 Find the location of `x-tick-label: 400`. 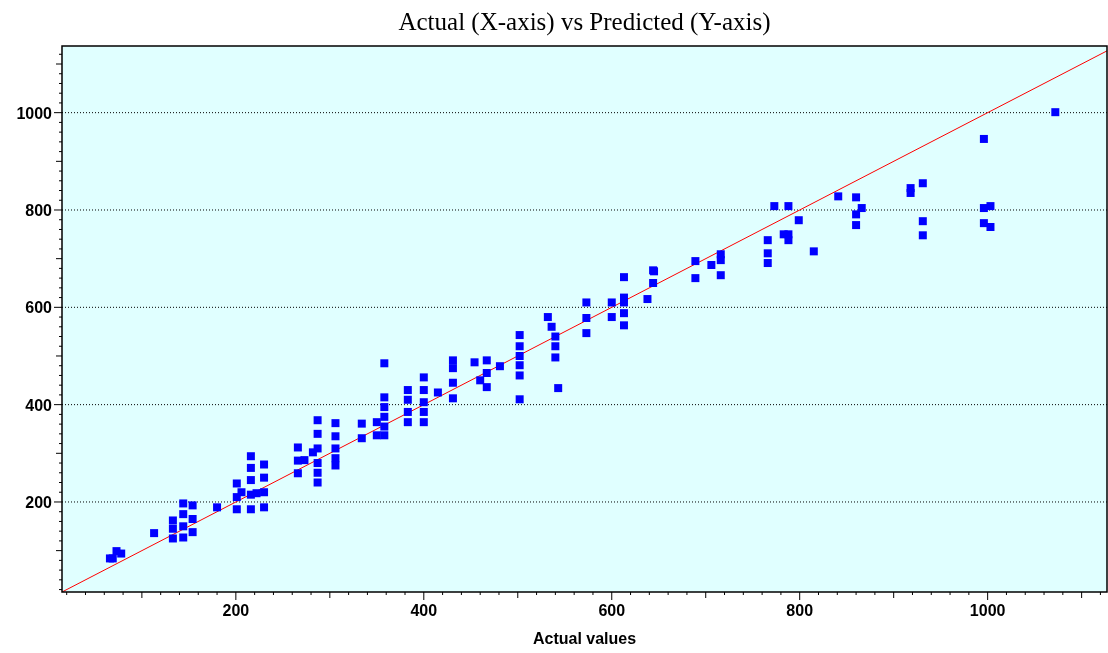

x-tick-label: 400 is located at coordinates (424, 610).